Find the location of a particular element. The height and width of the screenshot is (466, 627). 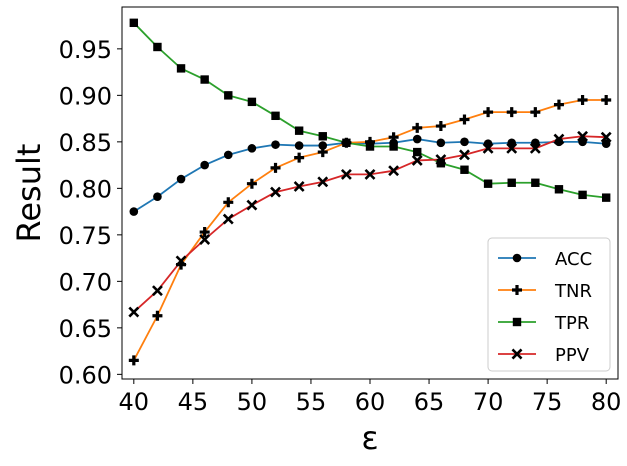

x-tick-label-40: 40 is located at coordinates (134, 402).